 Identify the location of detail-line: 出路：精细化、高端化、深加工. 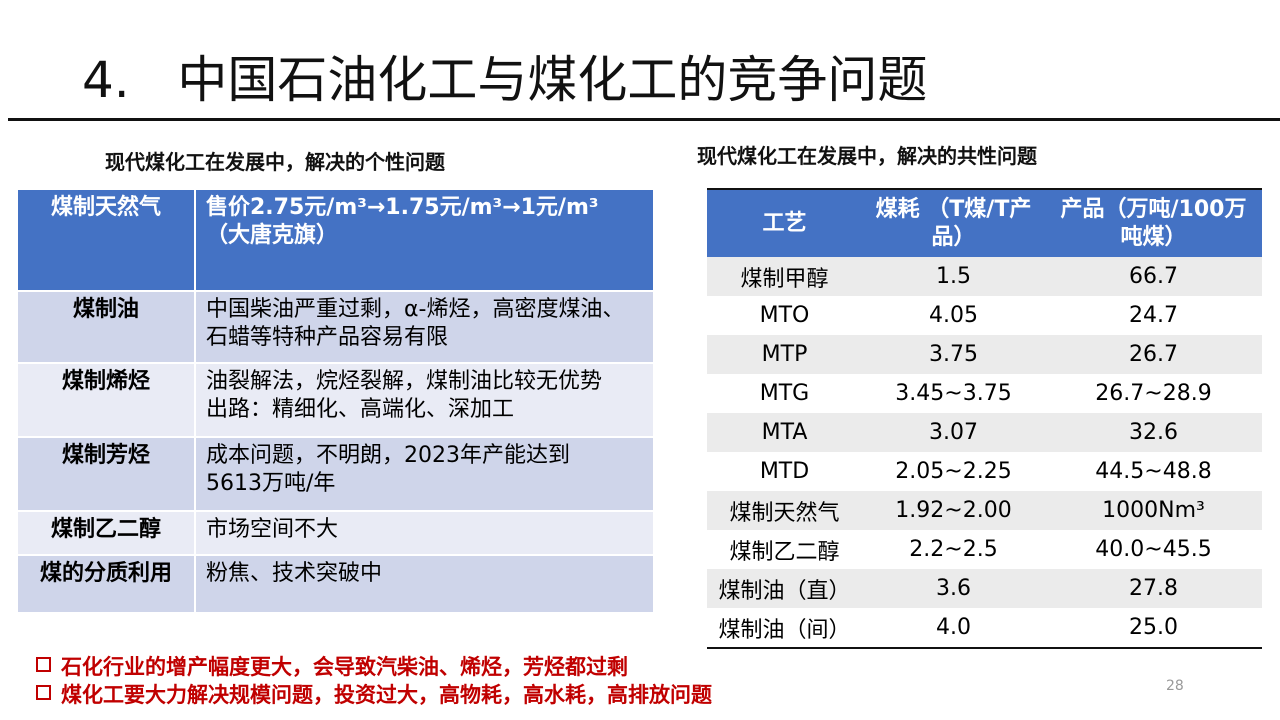
(360, 409).